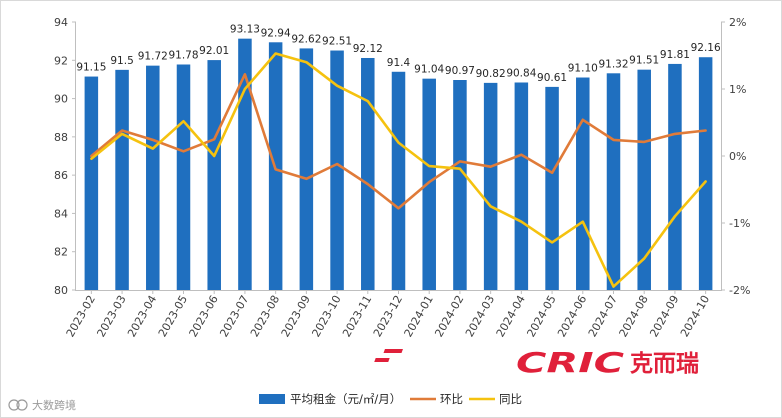 Image resolution: width=782 pixels, height=418 pixels. Describe the element at coordinates (613, 64) in the screenshot. I see `bar-data-label: 91.32` at that location.